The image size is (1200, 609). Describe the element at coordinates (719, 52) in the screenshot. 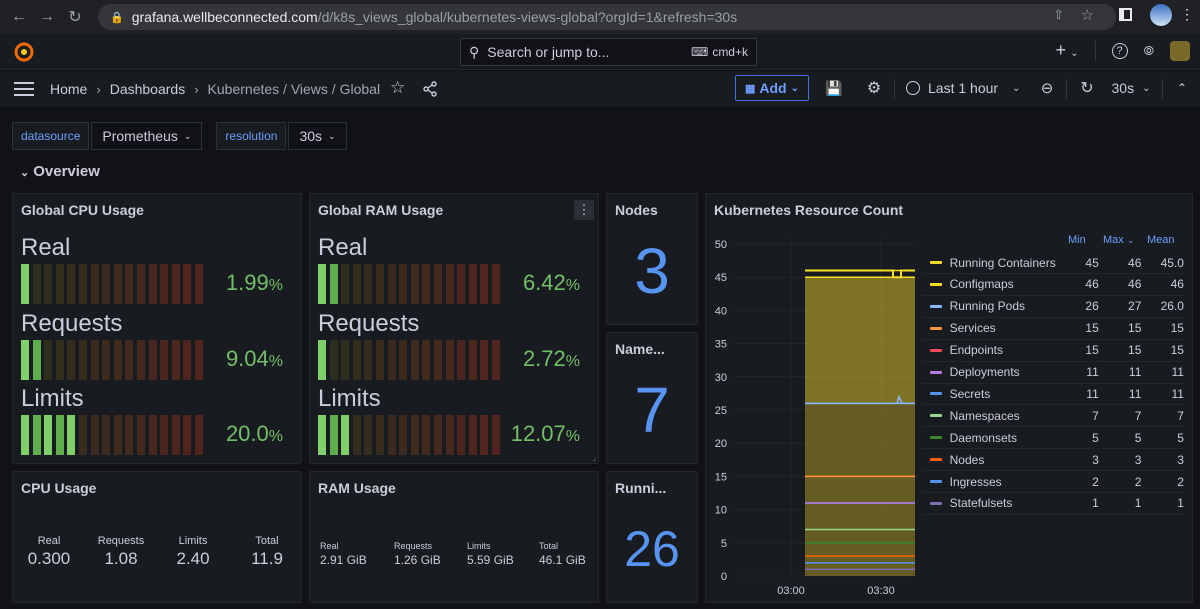

I see `keyboard-shortcut: ⌨ cmd+k` at that location.